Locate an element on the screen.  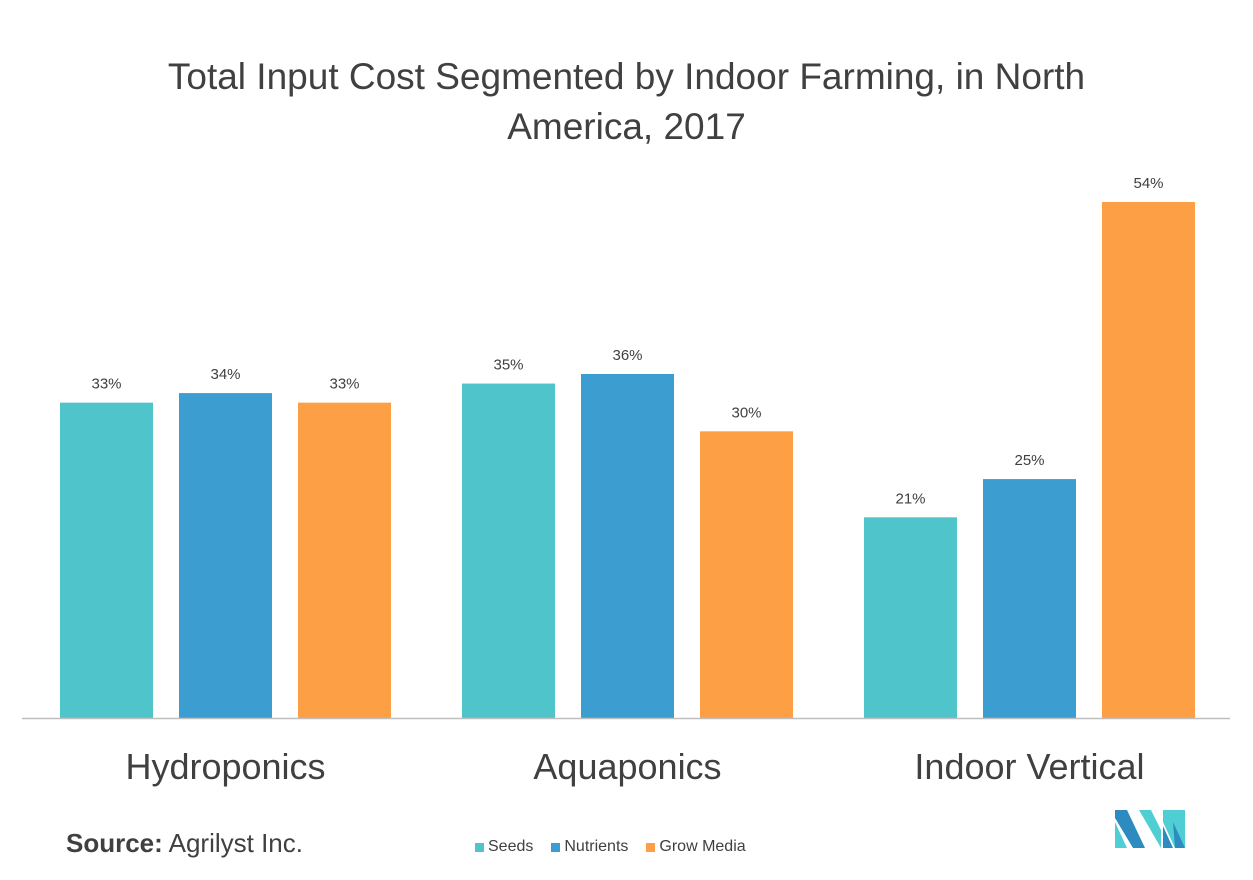
x-tick-label: Aquaponics is located at coordinates (627, 766).